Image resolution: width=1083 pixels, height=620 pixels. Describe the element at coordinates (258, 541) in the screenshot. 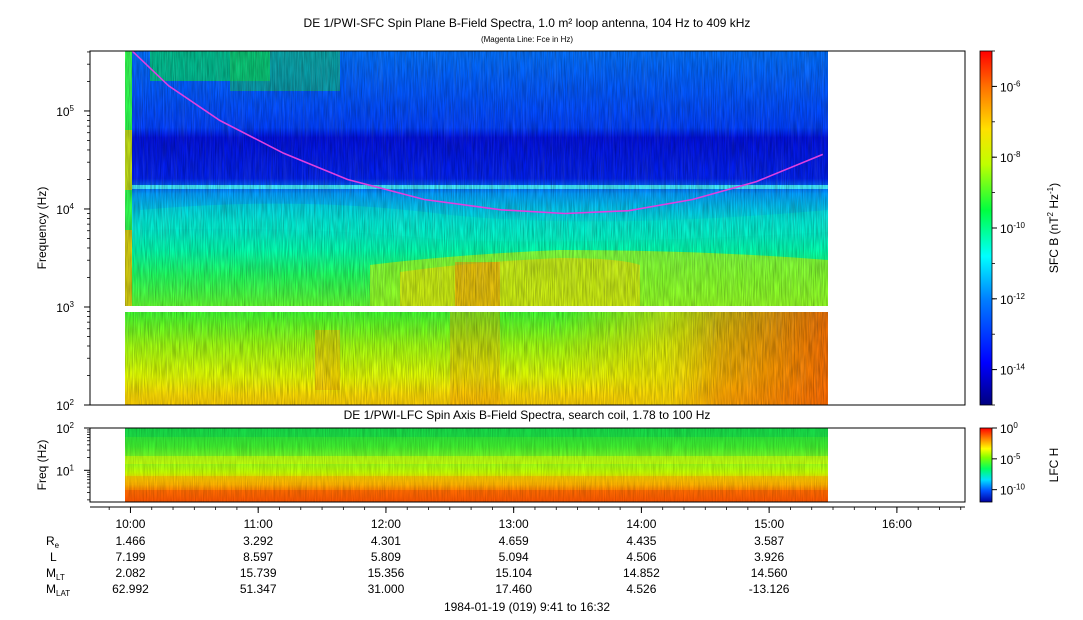

I see `ephemeris-value: 3.292` at that location.